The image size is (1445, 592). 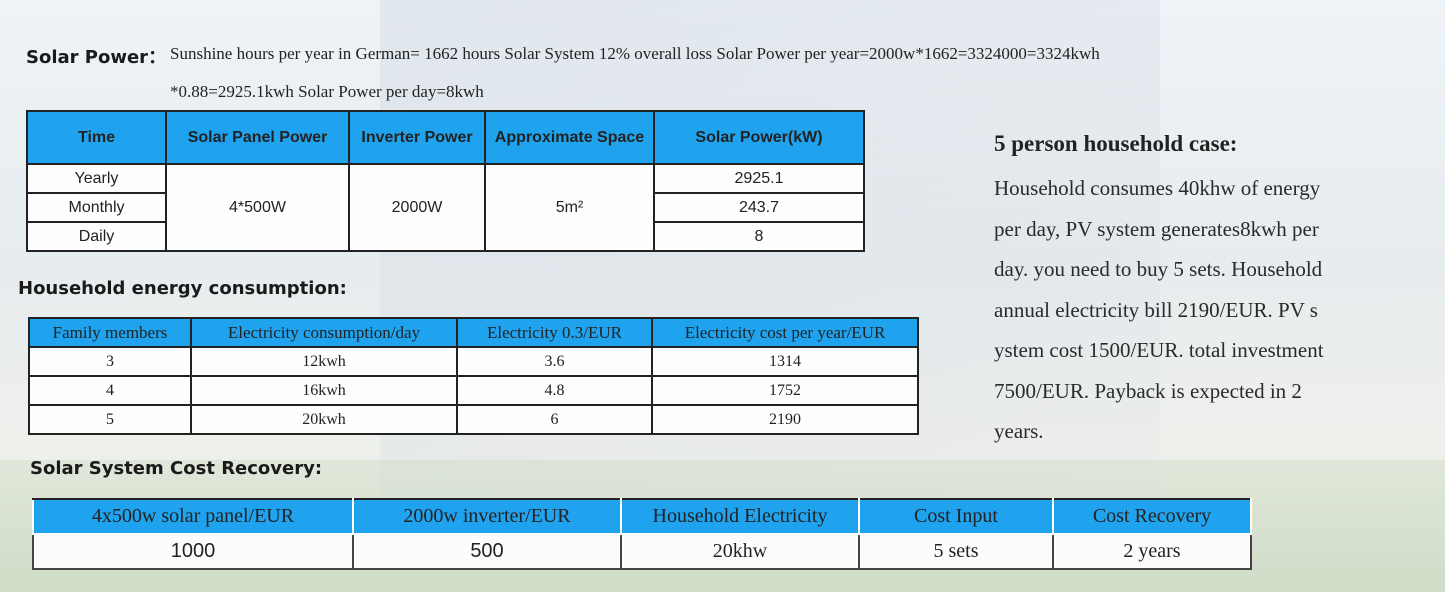 I want to click on row: 1000 500 20khw 5 sets 2 years, so click(x=642, y=551).